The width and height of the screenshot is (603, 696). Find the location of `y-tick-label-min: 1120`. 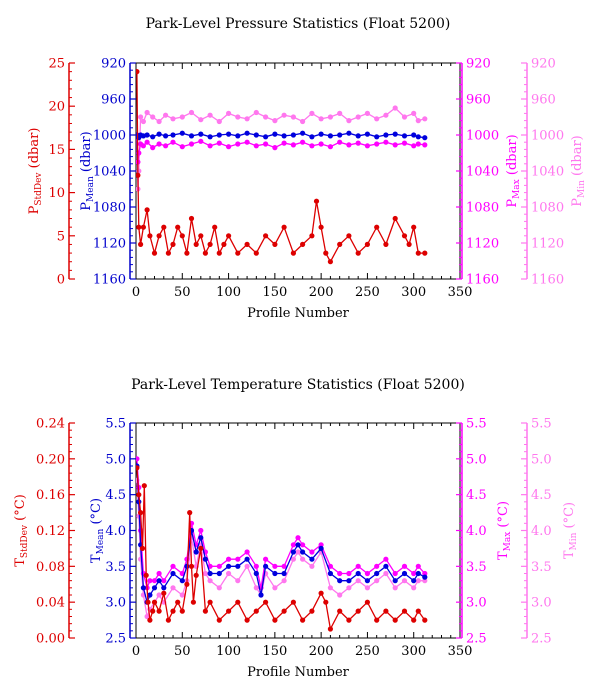

y-tick-label-min: 1120 is located at coordinates (547, 244).